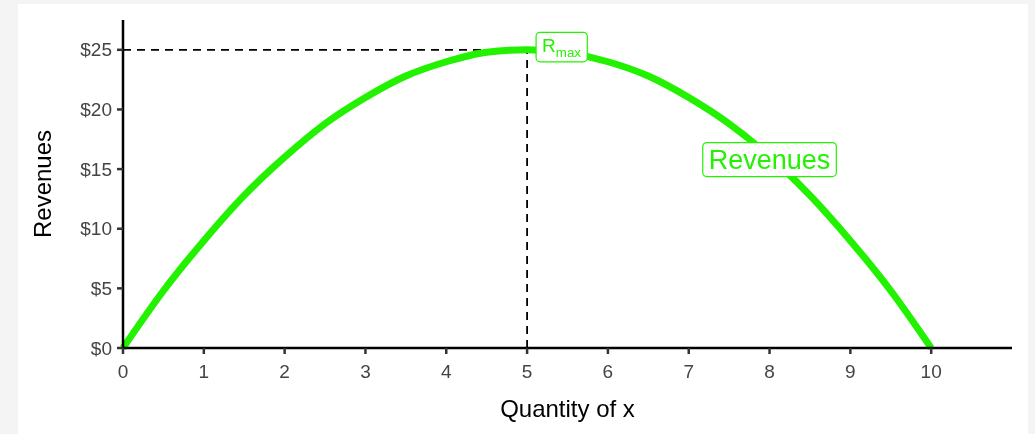 Image resolution: width=1035 pixels, height=434 pixels. What do you see at coordinates (96, 50) in the screenshot?
I see `y-tick-label: $25` at bounding box center [96, 50].